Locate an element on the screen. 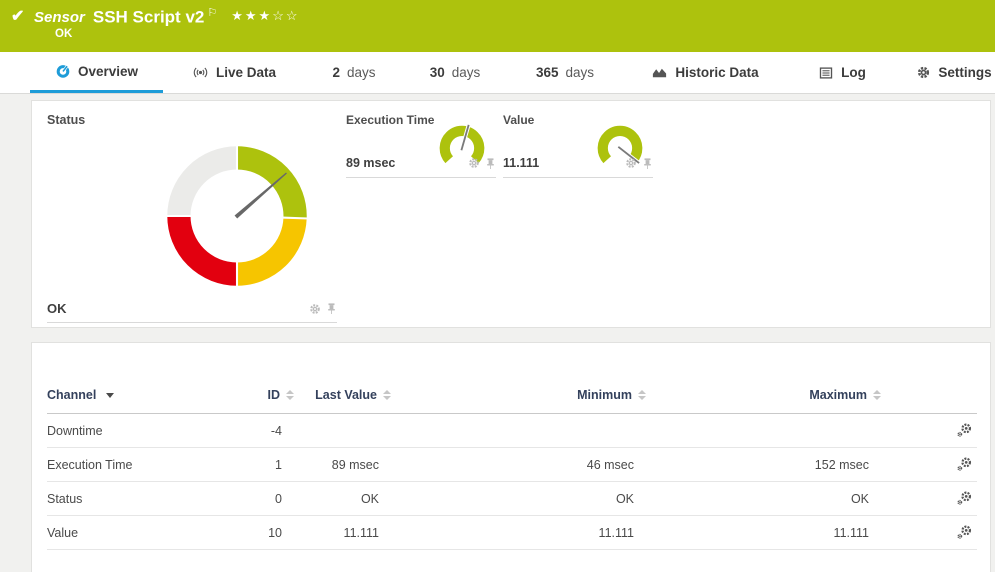 Image resolution: width=995 pixels, height=572 pixels. channel-name: Downtime is located at coordinates (75, 430).